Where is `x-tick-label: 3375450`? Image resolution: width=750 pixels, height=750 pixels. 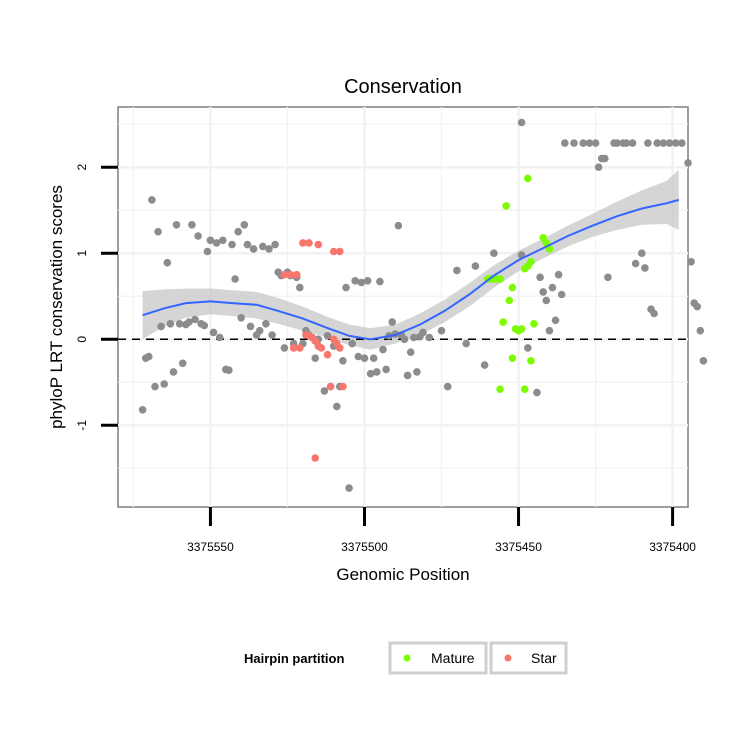 x-tick-label: 3375450 is located at coordinates (518, 547).